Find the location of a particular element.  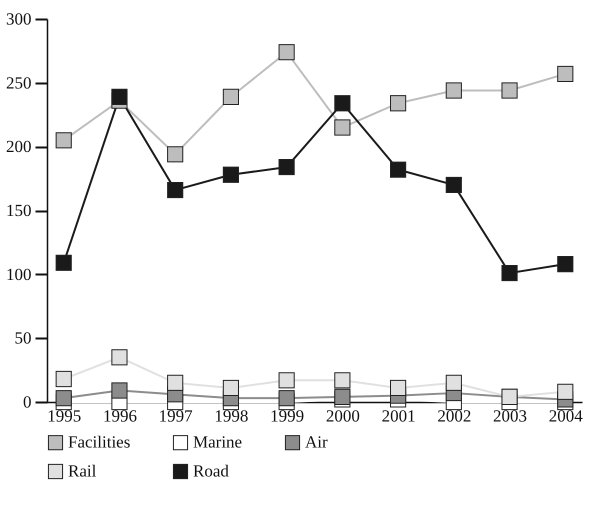

x-tick-label: 2000 is located at coordinates (343, 416).